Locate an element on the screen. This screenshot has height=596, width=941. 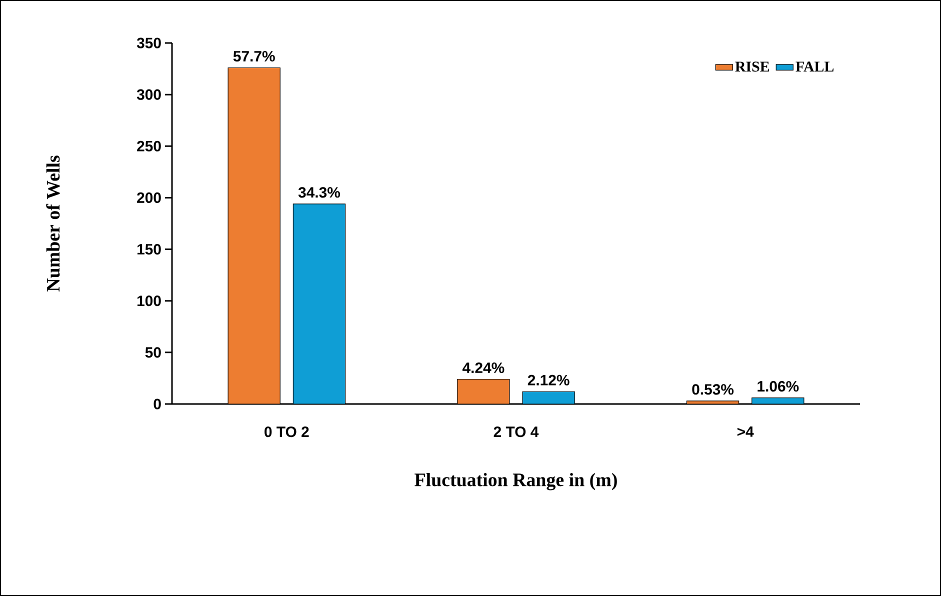
x-axis-title: Fluctuation Range in (m) is located at coordinates (515, 481).